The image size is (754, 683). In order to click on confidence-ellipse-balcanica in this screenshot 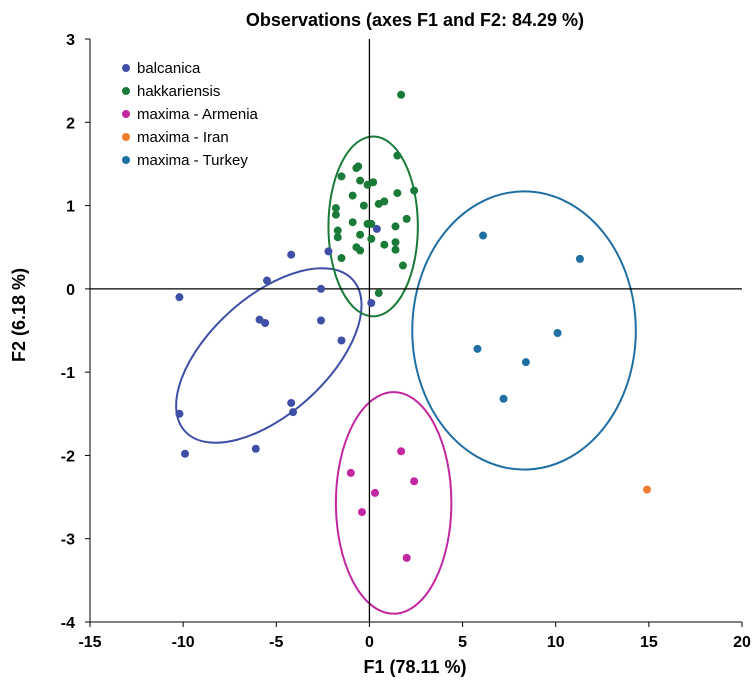, I will do `click(269, 355)`.